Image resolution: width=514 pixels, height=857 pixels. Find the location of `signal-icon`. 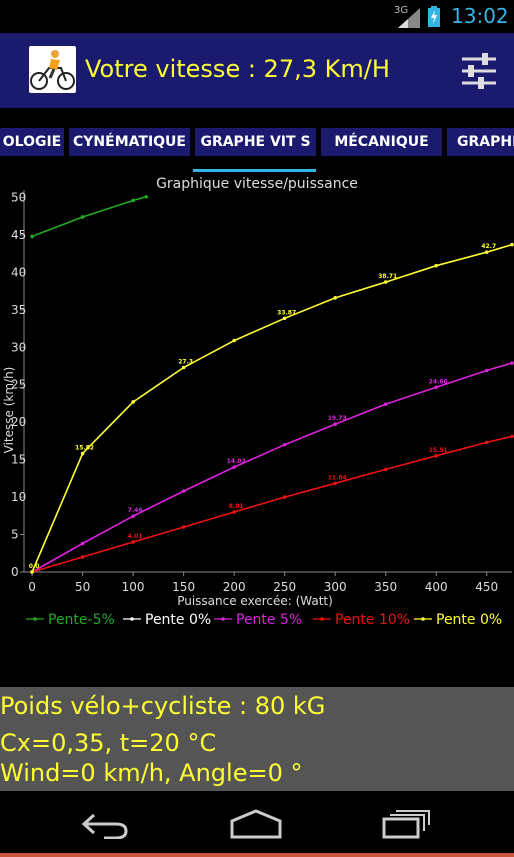

signal-icon is located at coordinates (409, 18).